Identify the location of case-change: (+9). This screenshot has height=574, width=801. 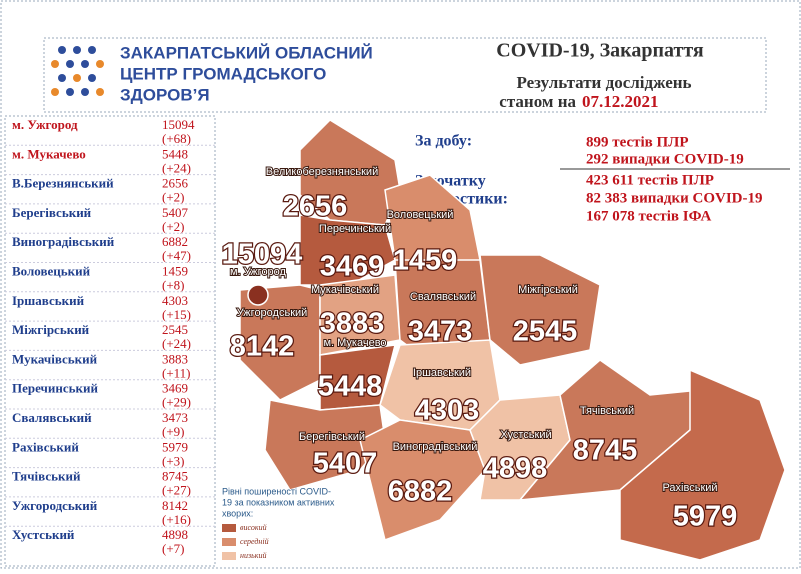
(173, 431).